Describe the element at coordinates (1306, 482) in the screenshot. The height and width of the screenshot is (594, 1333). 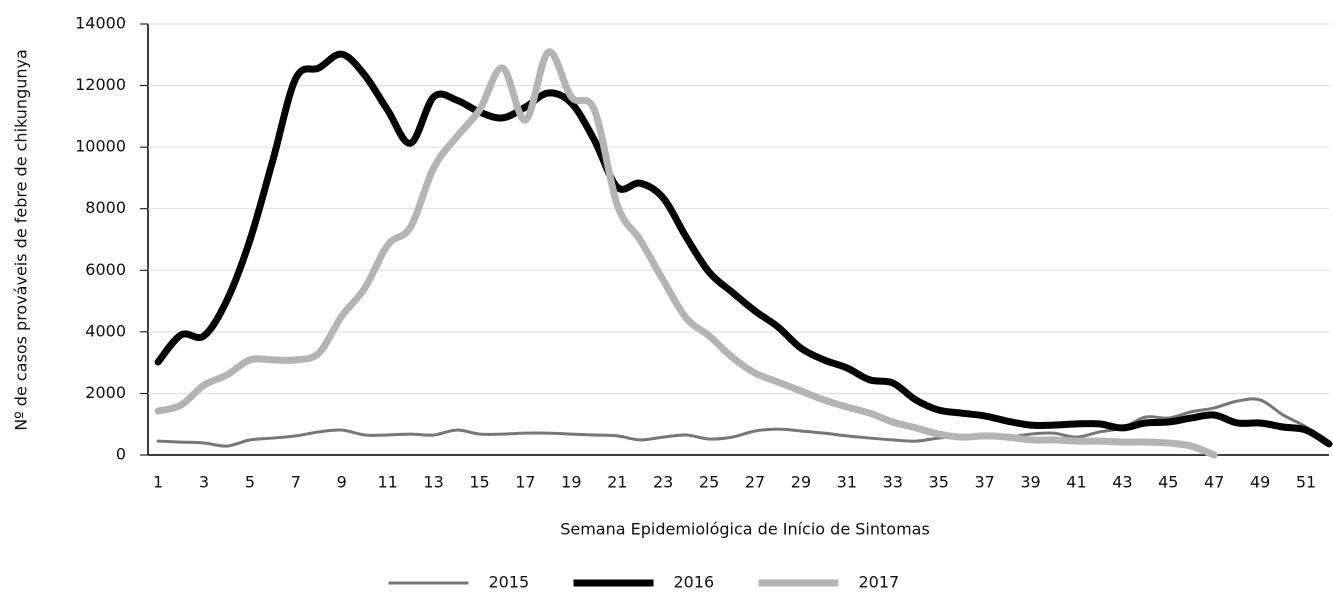
I see `x-tick-label: 51` at that location.